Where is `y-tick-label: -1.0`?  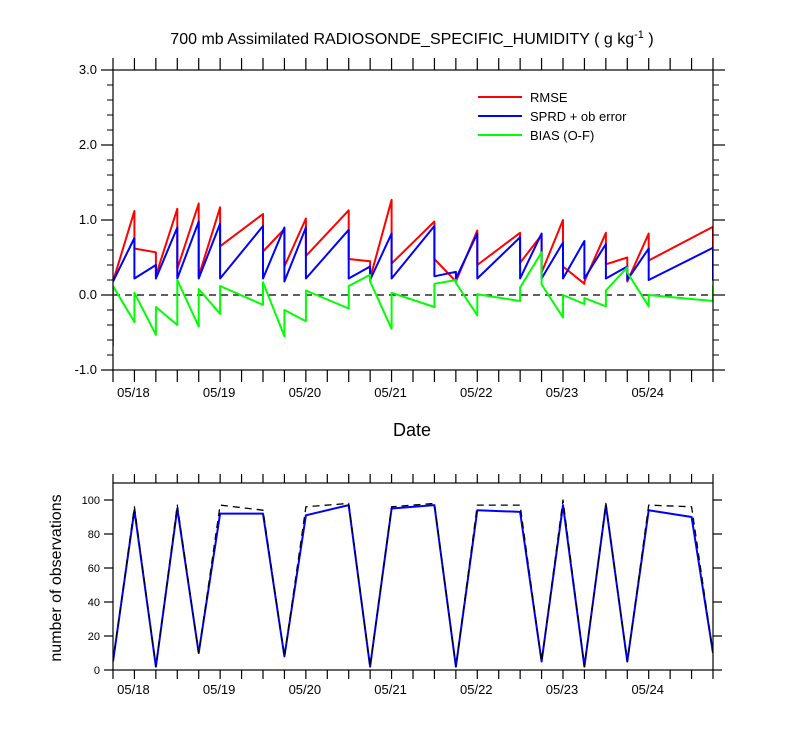
y-tick-label: -1.0 is located at coordinates (86, 369).